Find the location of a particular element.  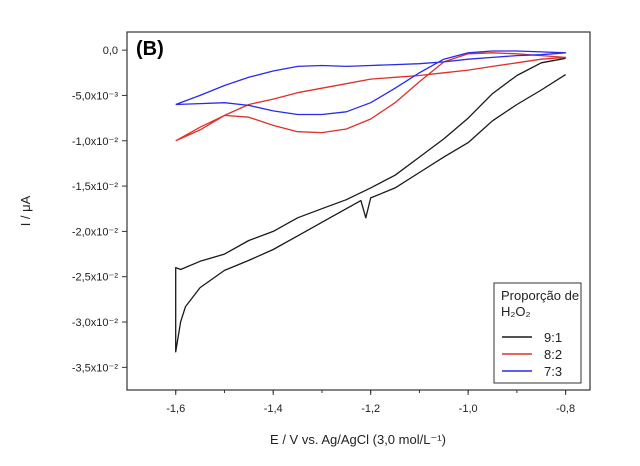

x-axis: -1,6 -1,4 -1,2 -1,0 -0,8 is located at coordinates (370, 402).